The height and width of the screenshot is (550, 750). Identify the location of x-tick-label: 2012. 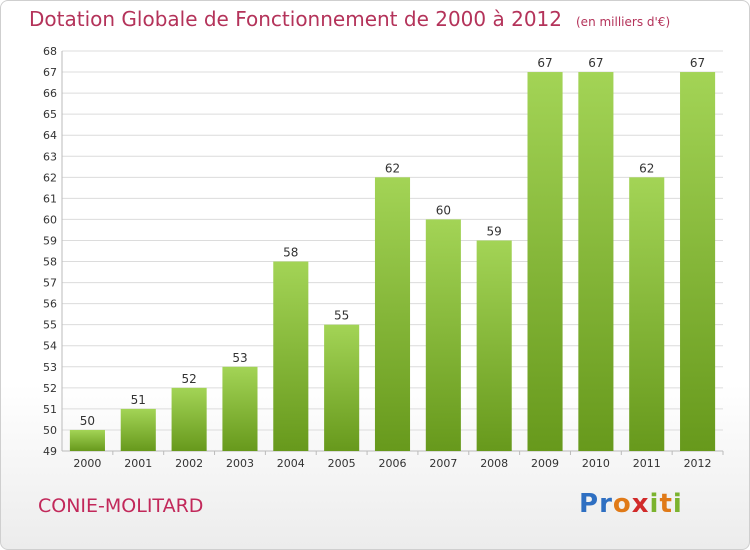
(698, 463).